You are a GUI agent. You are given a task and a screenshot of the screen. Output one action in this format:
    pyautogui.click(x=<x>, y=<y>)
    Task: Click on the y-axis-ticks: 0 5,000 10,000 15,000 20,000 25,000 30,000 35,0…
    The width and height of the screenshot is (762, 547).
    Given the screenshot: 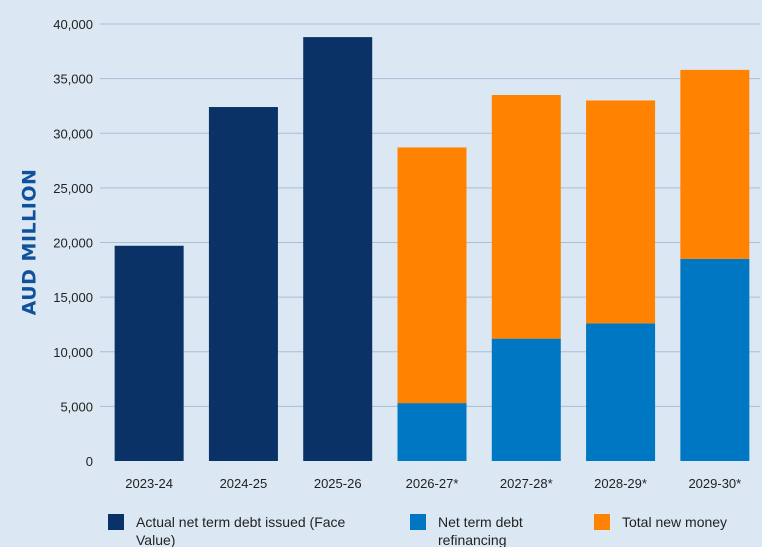 What is the action you would take?
    pyautogui.click(x=73, y=243)
    